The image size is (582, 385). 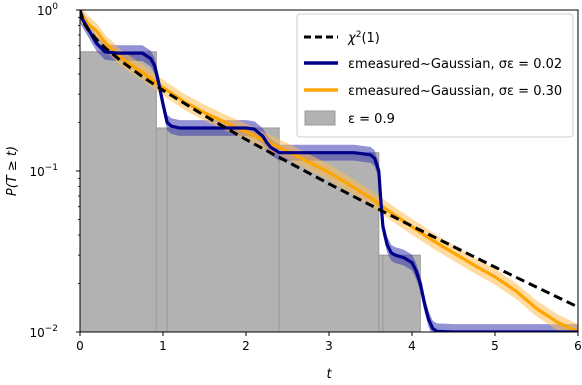 What do you see at coordinates (43, 171) in the screenshot?
I see `y-tick-label: 10⁻¹` at bounding box center [43, 171].